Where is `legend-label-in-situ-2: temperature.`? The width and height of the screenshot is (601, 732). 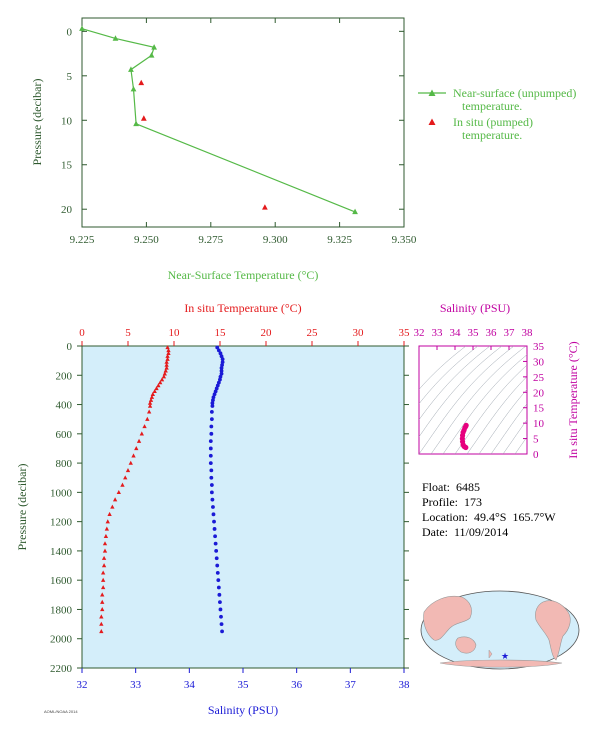
legend-label-in-situ-2: temperature. is located at coordinates (492, 135).